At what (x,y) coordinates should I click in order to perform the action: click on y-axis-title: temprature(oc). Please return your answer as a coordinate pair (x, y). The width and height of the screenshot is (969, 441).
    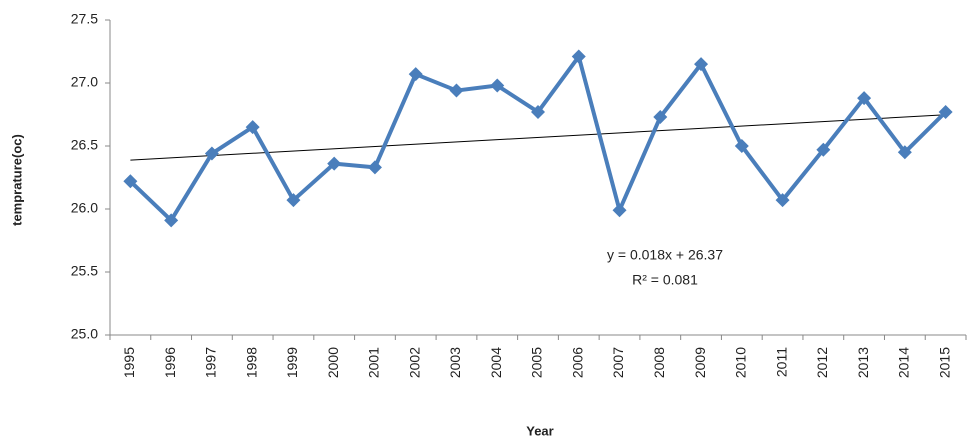
    Looking at the image, I should click on (16, 180).